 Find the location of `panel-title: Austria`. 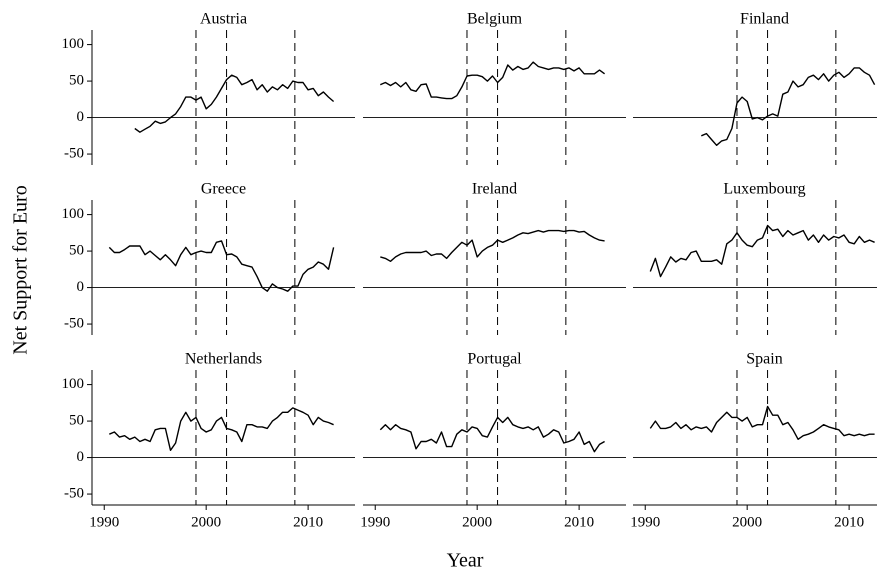

panel-title: Austria is located at coordinates (223, 19).